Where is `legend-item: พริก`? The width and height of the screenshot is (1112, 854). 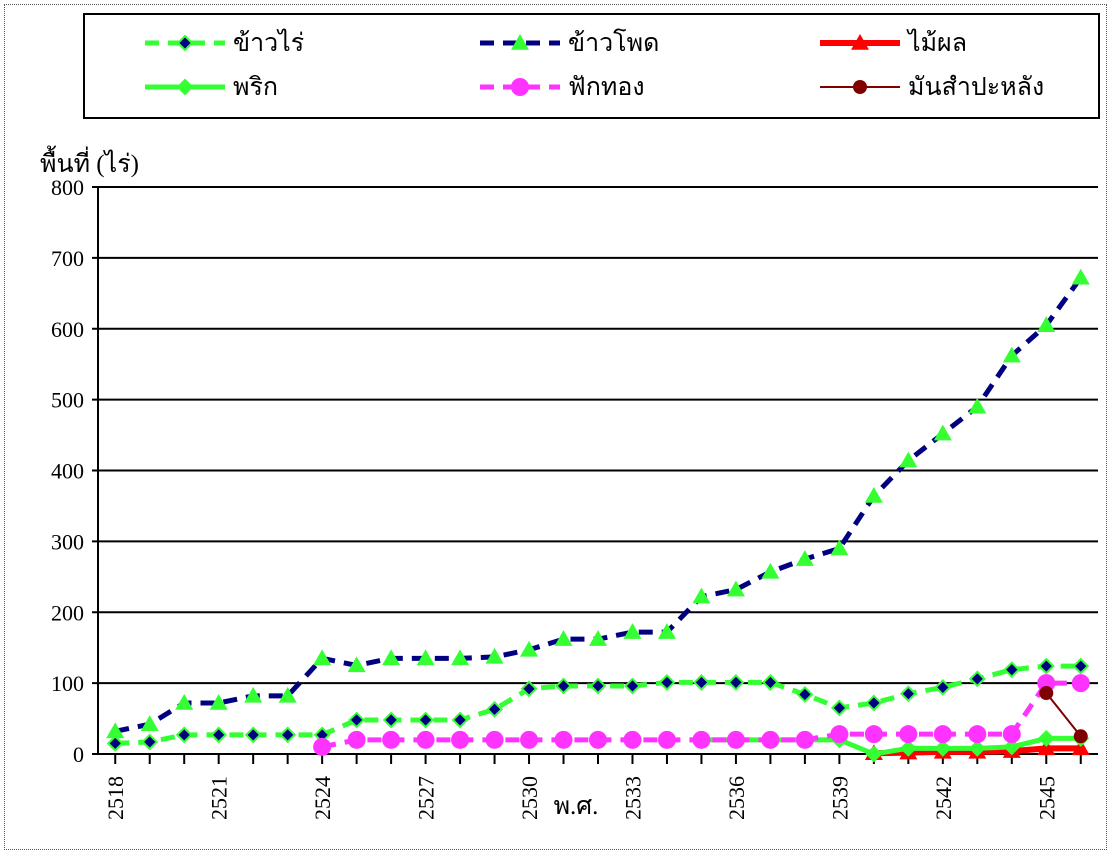
legend-item: พริก is located at coordinates (211, 87).